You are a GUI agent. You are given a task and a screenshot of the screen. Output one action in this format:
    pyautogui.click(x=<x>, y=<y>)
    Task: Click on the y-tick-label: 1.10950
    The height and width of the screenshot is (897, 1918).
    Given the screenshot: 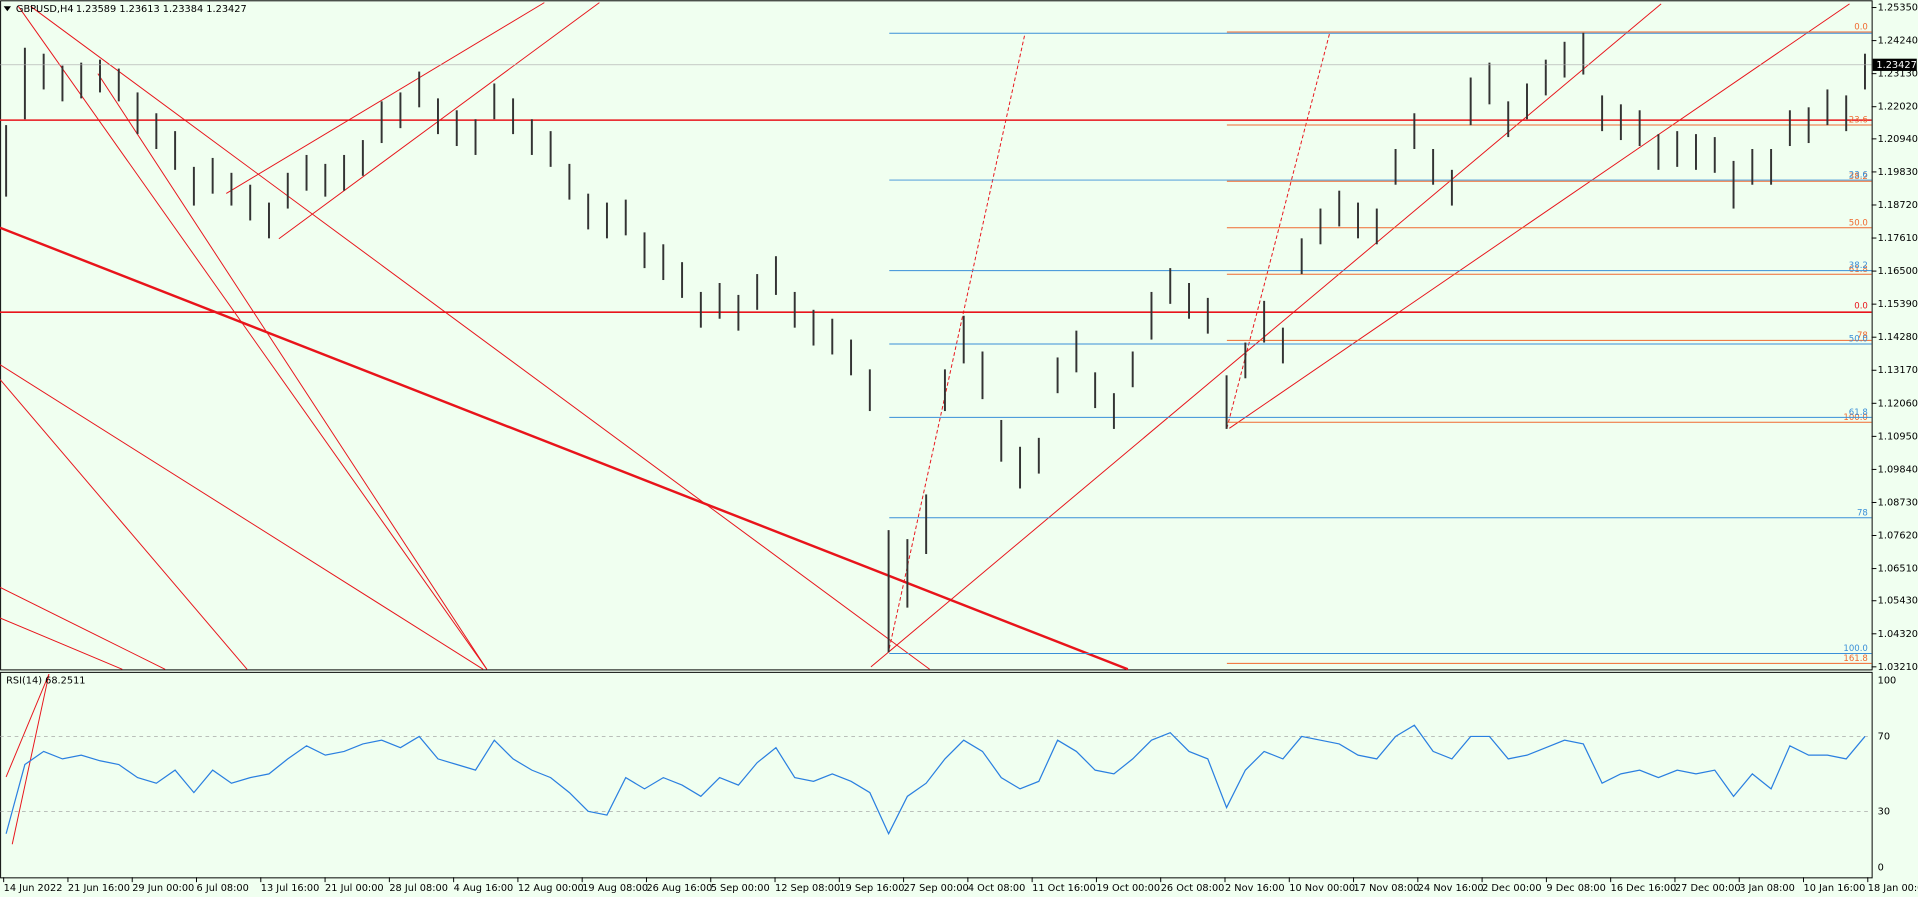 What is the action you would take?
    pyautogui.click(x=1898, y=436)
    